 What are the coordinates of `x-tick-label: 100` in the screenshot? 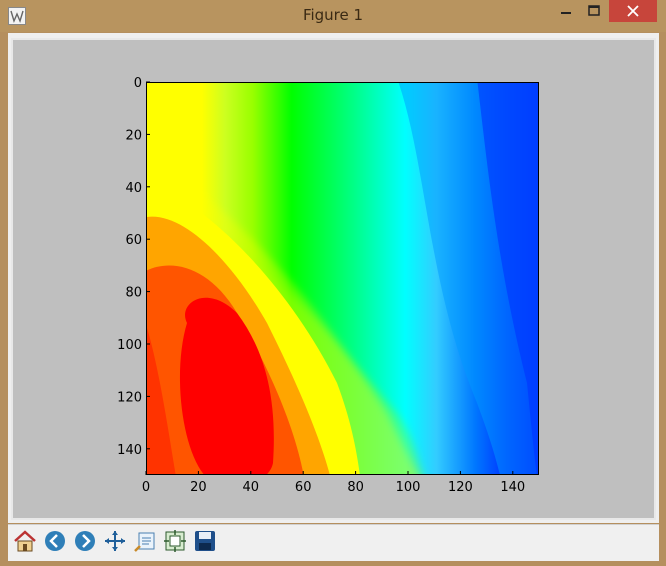 It's located at (408, 487).